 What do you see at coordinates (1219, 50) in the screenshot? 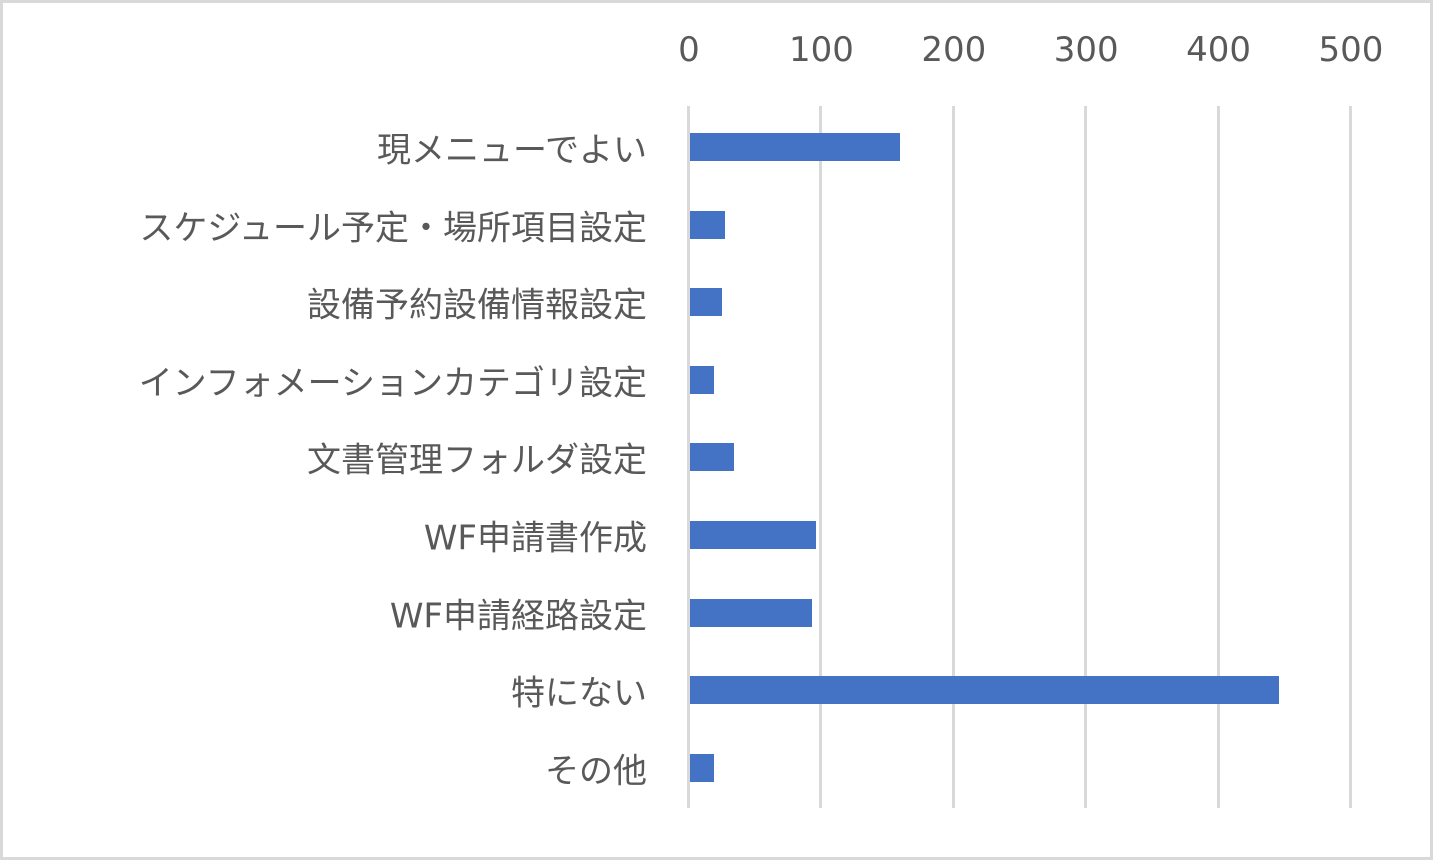
I see `x-tick-label: 400` at bounding box center [1219, 50].